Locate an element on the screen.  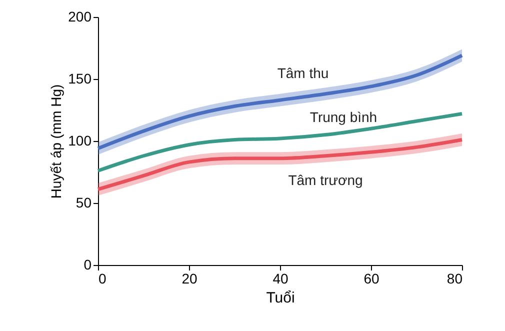
x-tick-label: 40 is located at coordinates (280, 278).